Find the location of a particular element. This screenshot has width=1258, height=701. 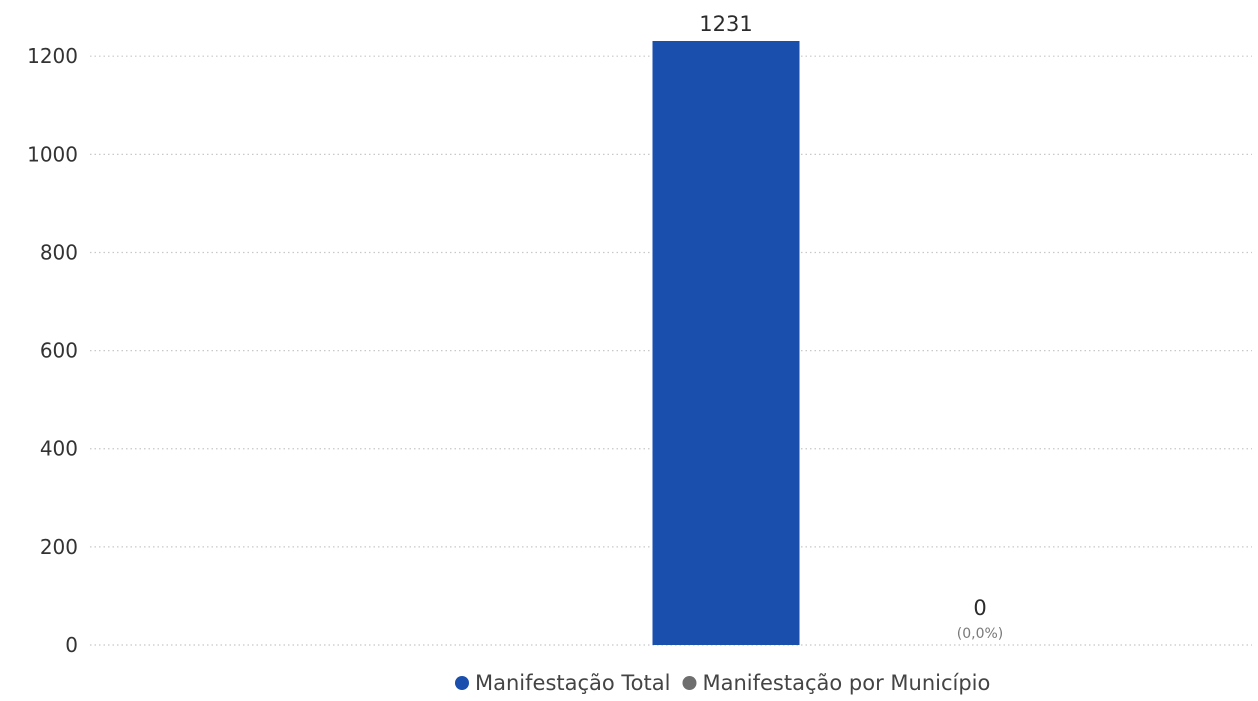

legend-item: Manifestação por Município is located at coordinates (836, 683).